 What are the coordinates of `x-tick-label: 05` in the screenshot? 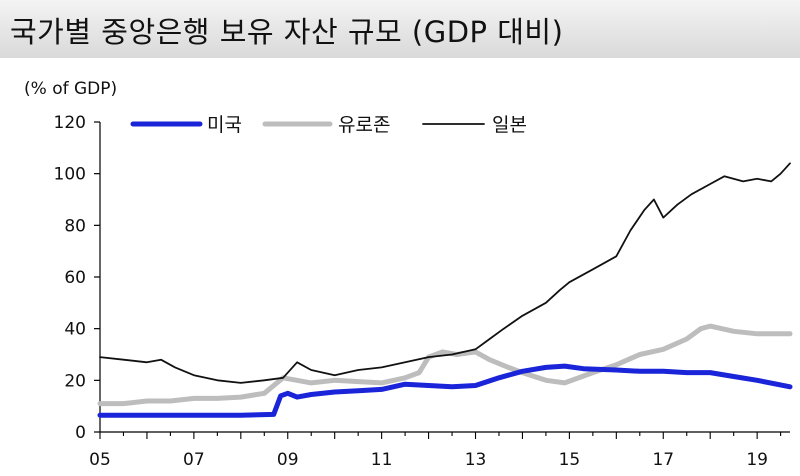 It's located at (100, 460).